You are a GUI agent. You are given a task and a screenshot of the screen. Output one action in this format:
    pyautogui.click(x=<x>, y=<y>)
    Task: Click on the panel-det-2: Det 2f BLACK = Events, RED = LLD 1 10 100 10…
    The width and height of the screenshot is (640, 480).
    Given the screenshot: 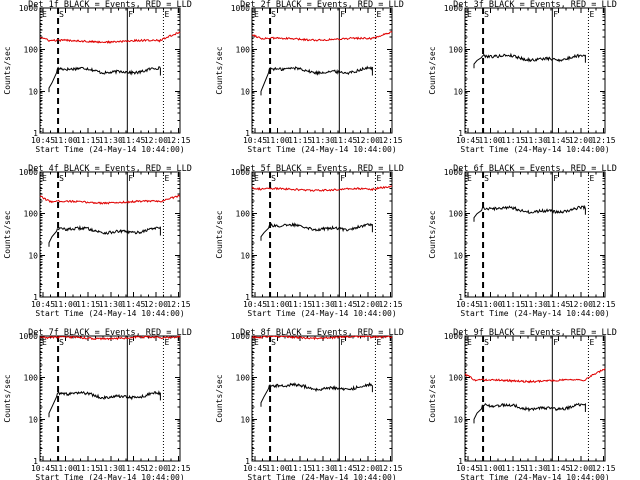 What is the action you would take?
    pyautogui.click(x=309, y=77)
    